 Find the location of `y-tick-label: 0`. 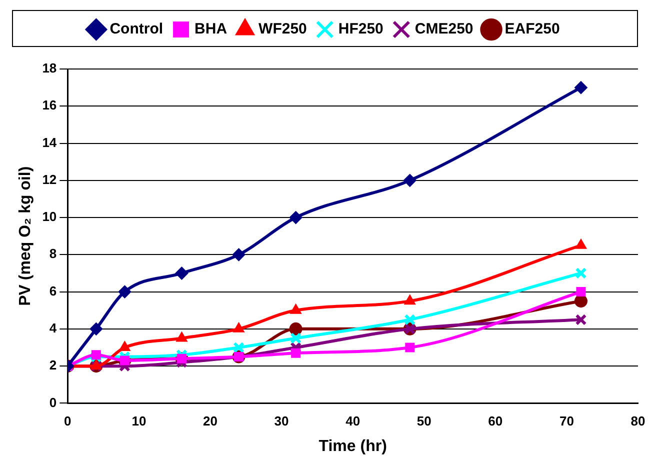

y-tick-label: 0 is located at coordinates (53, 402).